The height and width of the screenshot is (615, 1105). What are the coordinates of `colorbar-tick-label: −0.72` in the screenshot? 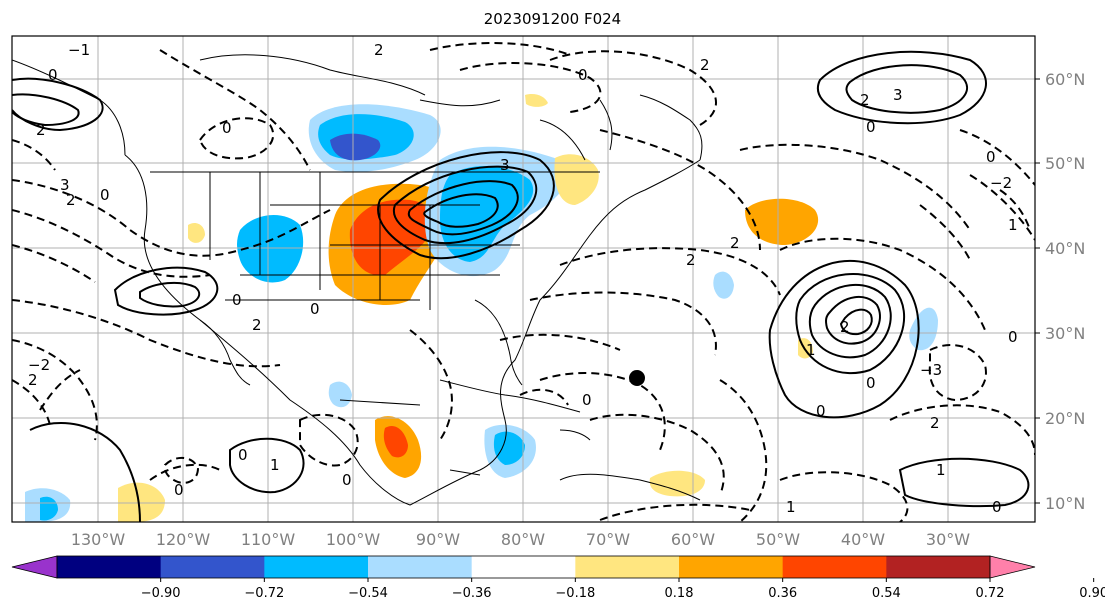 It's located at (264, 593).